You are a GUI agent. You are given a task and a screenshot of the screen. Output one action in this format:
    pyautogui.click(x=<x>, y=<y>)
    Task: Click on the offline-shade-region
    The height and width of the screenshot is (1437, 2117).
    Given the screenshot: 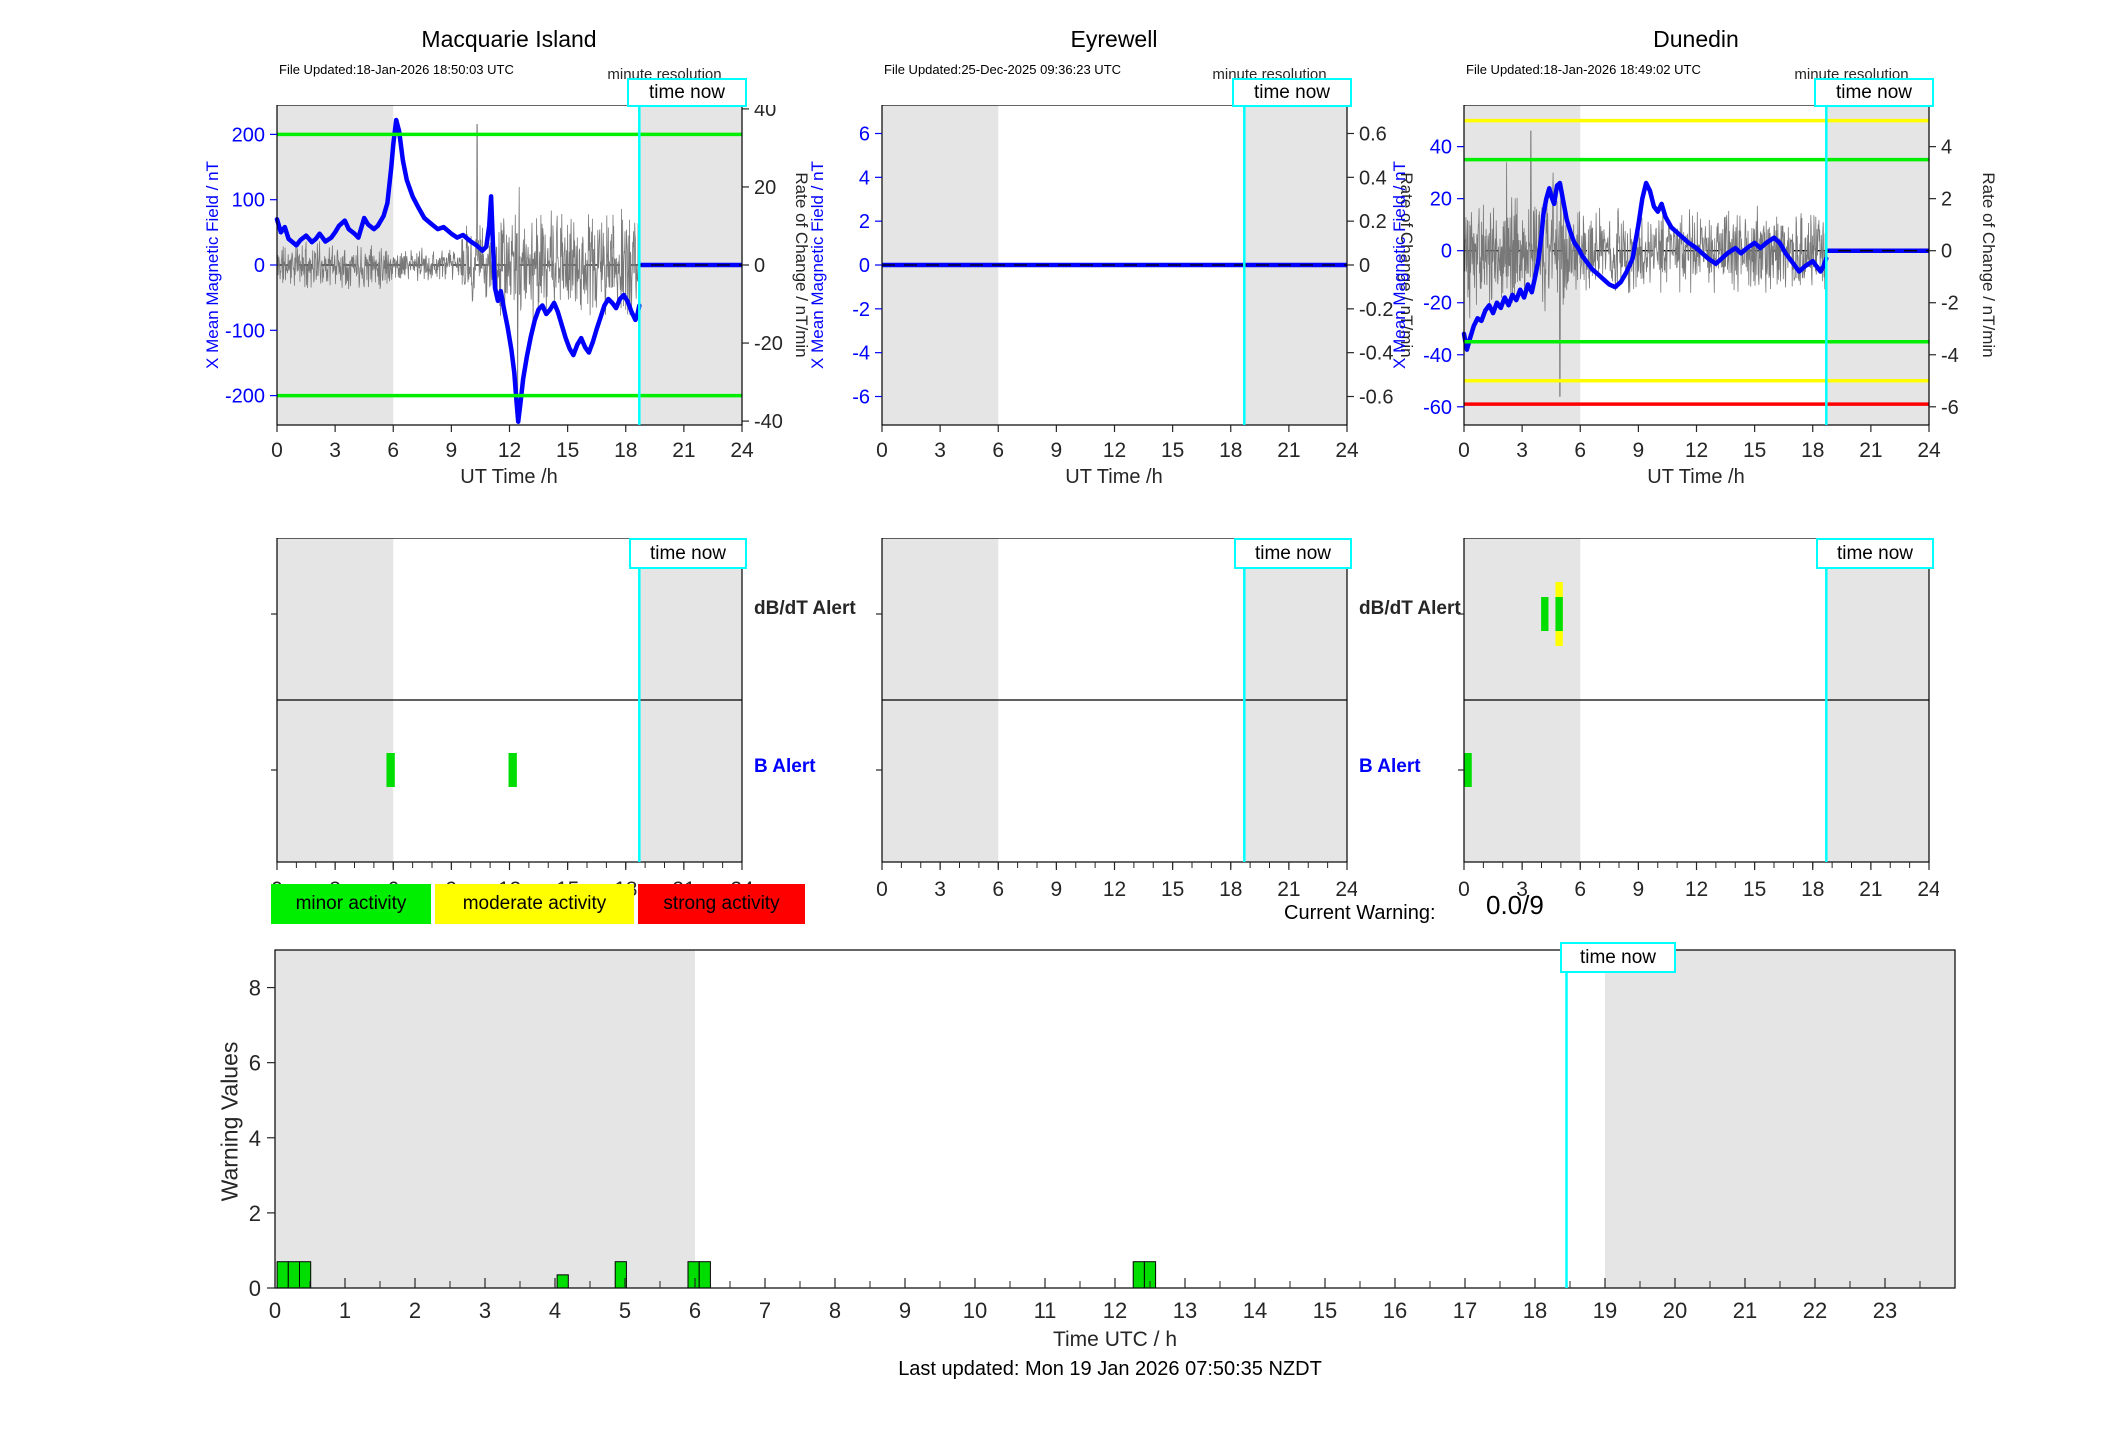 What is the action you would take?
    pyautogui.click(x=485, y=1119)
    